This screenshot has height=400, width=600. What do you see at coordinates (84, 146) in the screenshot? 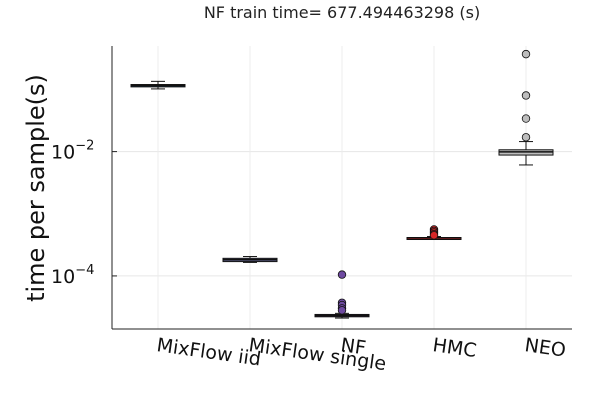
I see `y-tick-exponent: −2` at bounding box center [84, 146].